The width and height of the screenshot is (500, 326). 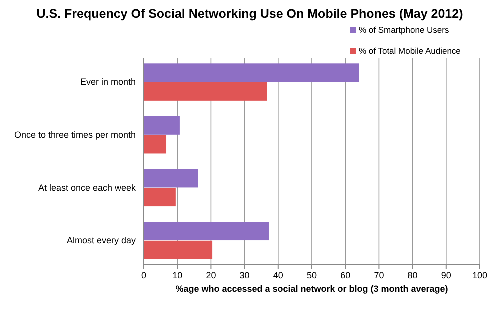 I want to click on x-tick-label: 60, so click(x=345, y=275).